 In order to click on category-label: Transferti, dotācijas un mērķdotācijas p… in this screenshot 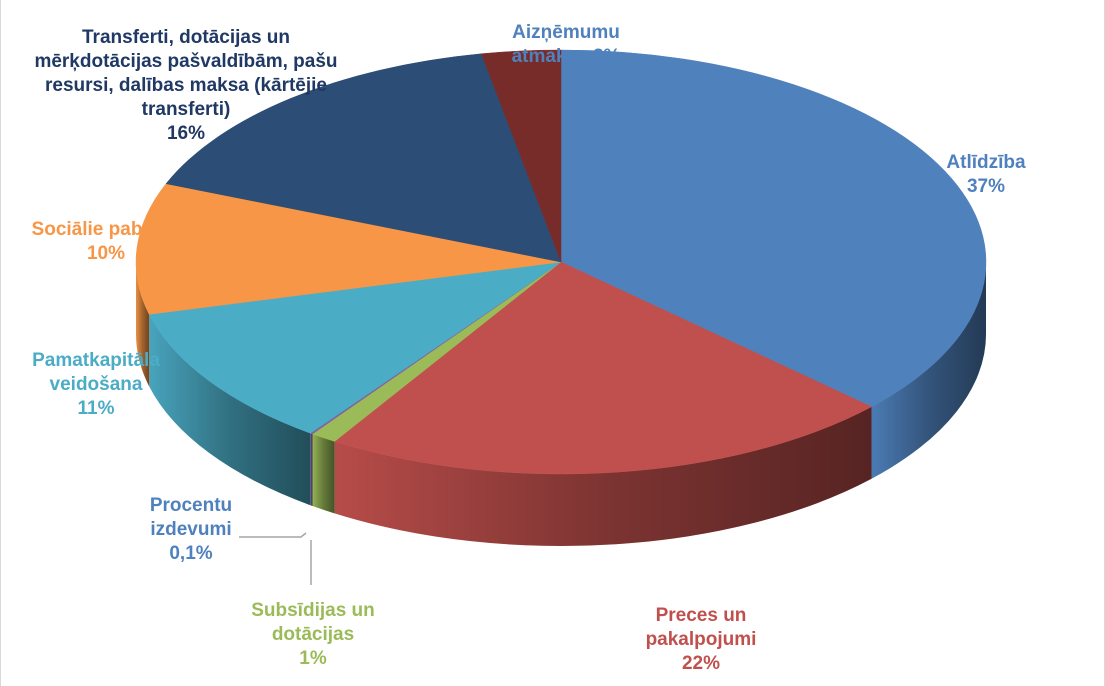, I will do `click(186, 73)`.